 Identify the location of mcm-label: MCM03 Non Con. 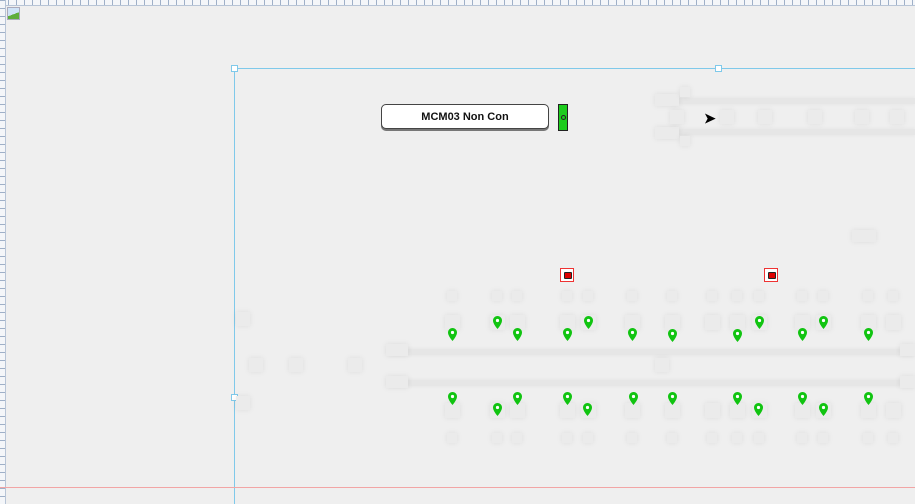
(465, 116).